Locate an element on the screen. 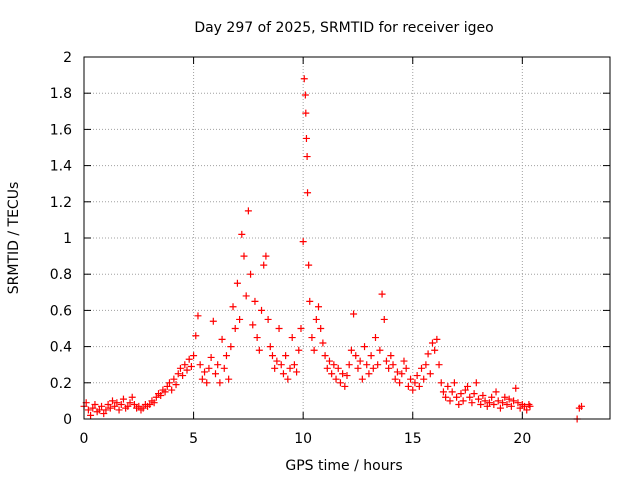 This screenshot has width=640, height=480. y-tick-label: 1.2 is located at coordinates (61, 203).